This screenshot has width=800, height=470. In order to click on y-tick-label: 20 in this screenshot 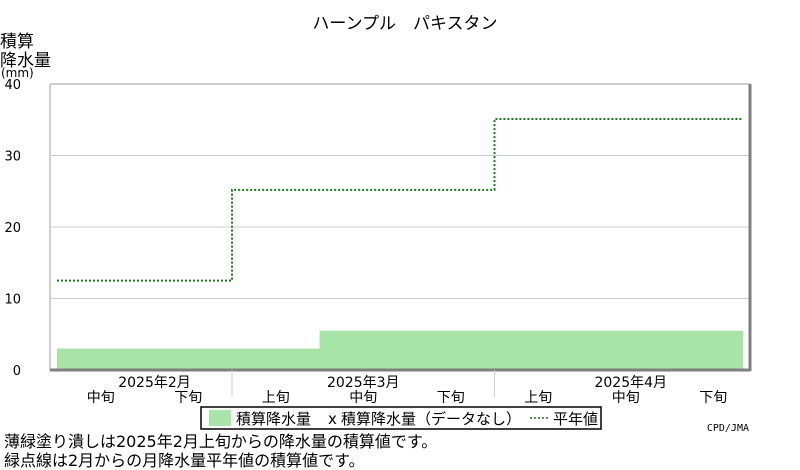, I will do `click(12, 228)`.